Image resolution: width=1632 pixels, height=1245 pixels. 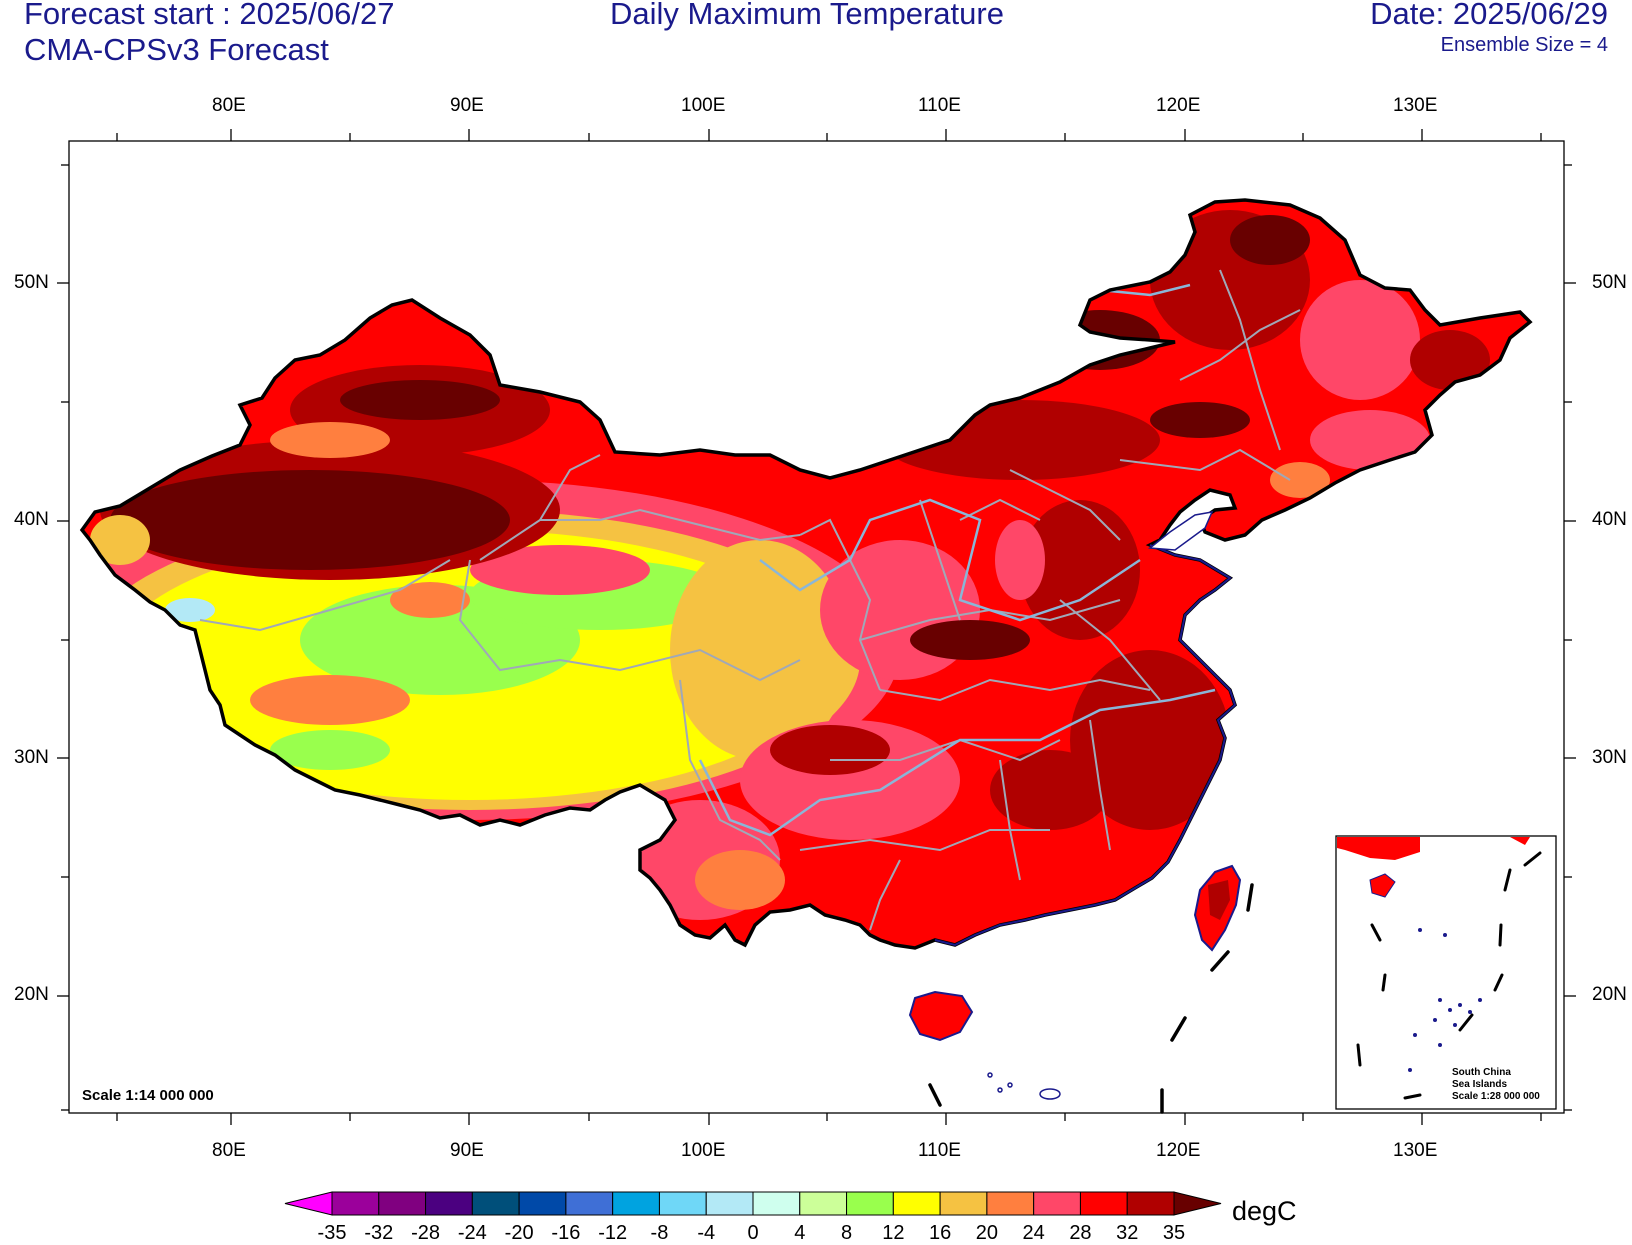 I want to click on lon-label-top-100e: 100E, so click(x=703, y=105).